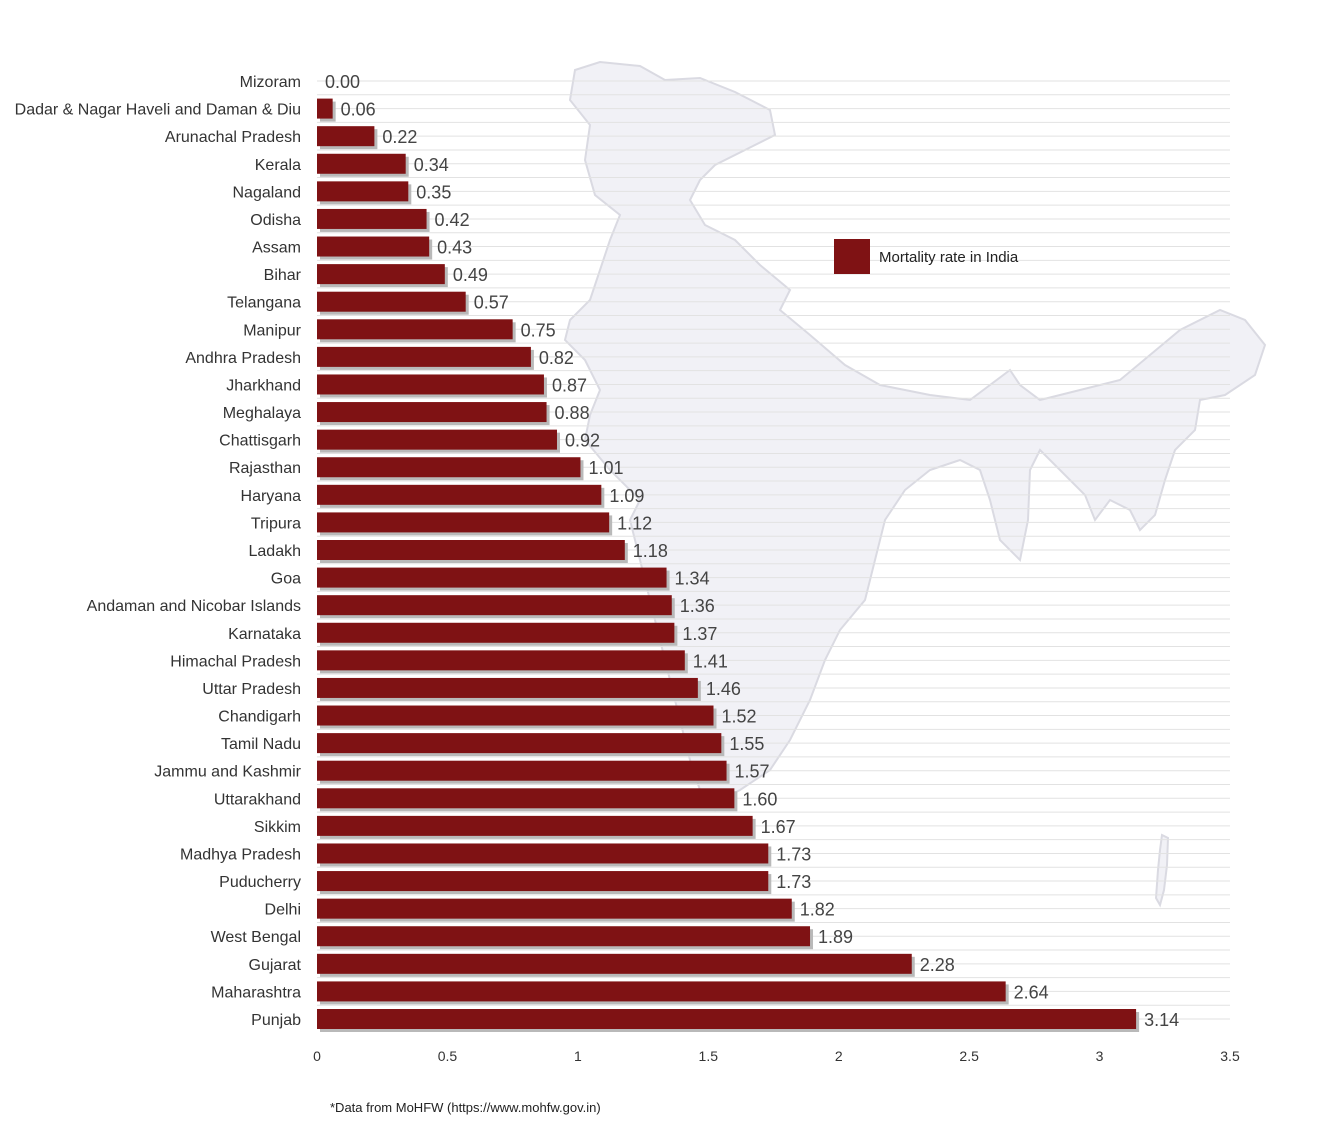 The image size is (1337, 1127). Describe the element at coordinates (937, 965) in the screenshot. I see `value-label: 2.28` at that location.